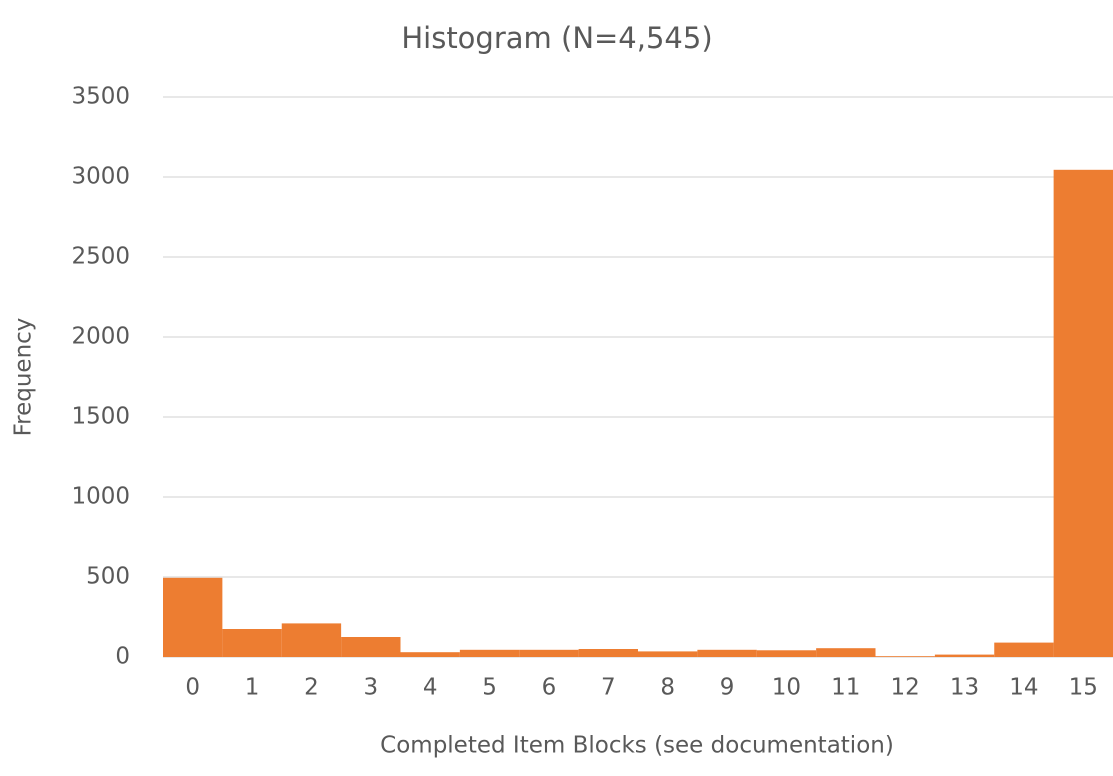 The width and height of the screenshot is (1113, 776). What do you see at coordinates (252, 688) in the screenshot?
I see `x-tick-label: 1` at bounding box center [252, 688].